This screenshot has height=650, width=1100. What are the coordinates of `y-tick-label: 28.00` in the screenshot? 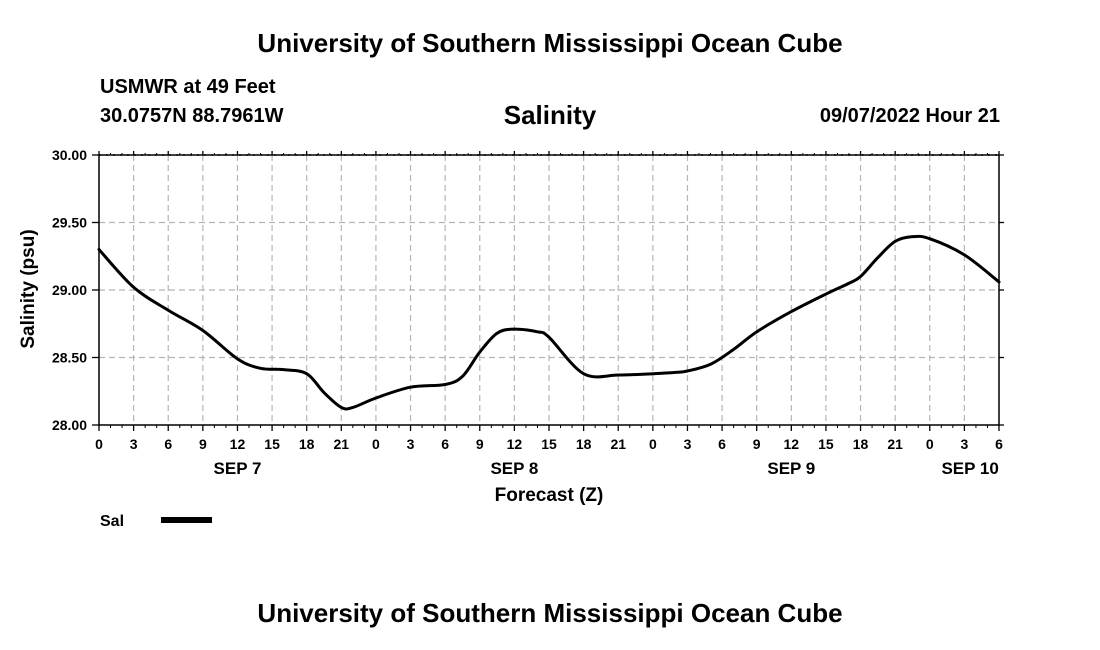 It's located at (69, 425).